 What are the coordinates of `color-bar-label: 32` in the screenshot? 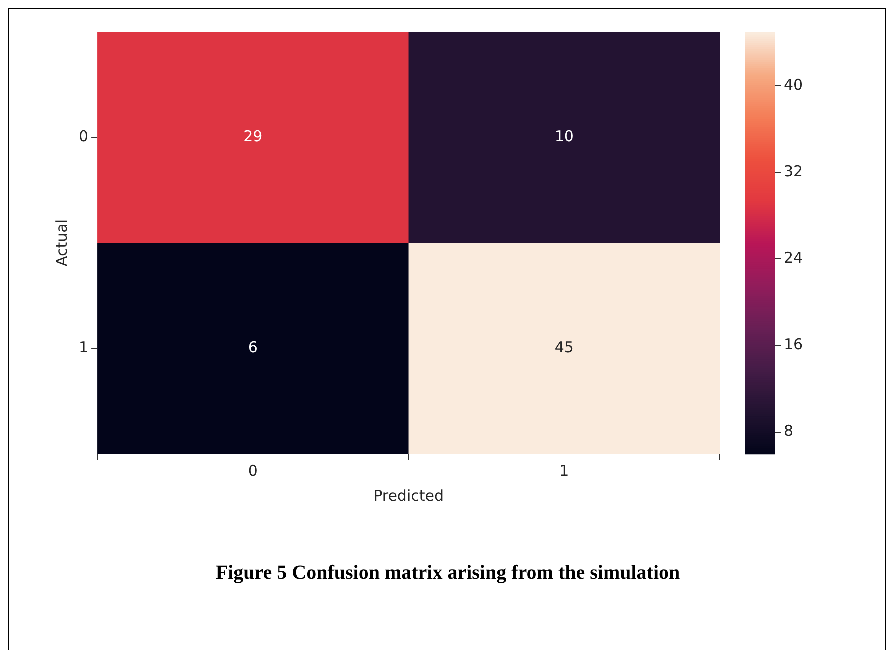 It's located at (794, 171).